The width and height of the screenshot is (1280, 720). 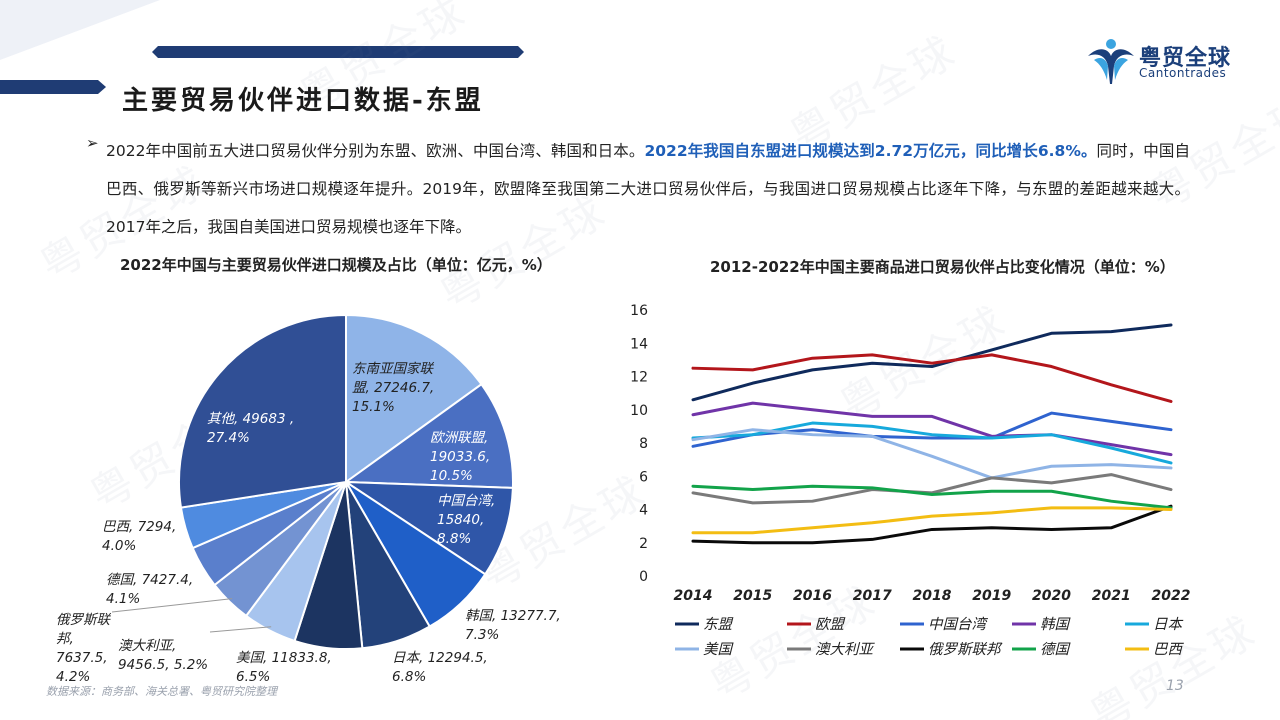 I want to click on legend-label: 美国, so click(x=718, y=649).